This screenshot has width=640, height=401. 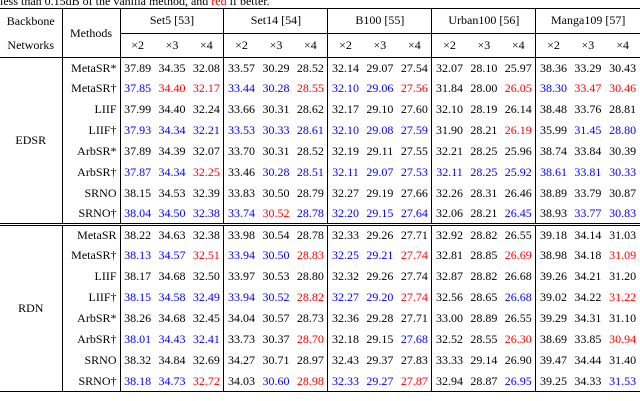 I want to click on value-cell: 29.07, so click(x=380, y=67).